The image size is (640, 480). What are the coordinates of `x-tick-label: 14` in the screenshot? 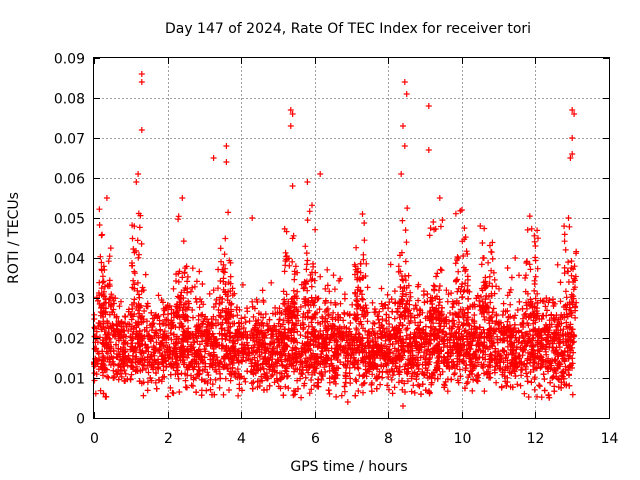 It's located at (610, 439).